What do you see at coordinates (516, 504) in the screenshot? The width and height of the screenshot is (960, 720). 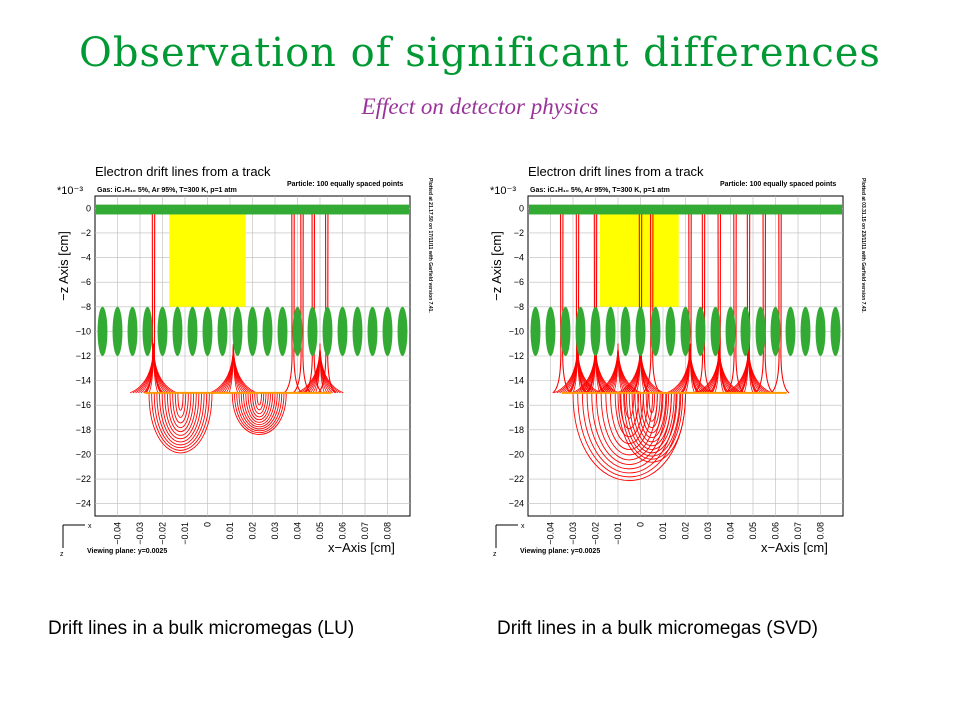 I see `y-tick-label: −24` at bounding box center [516, 504].